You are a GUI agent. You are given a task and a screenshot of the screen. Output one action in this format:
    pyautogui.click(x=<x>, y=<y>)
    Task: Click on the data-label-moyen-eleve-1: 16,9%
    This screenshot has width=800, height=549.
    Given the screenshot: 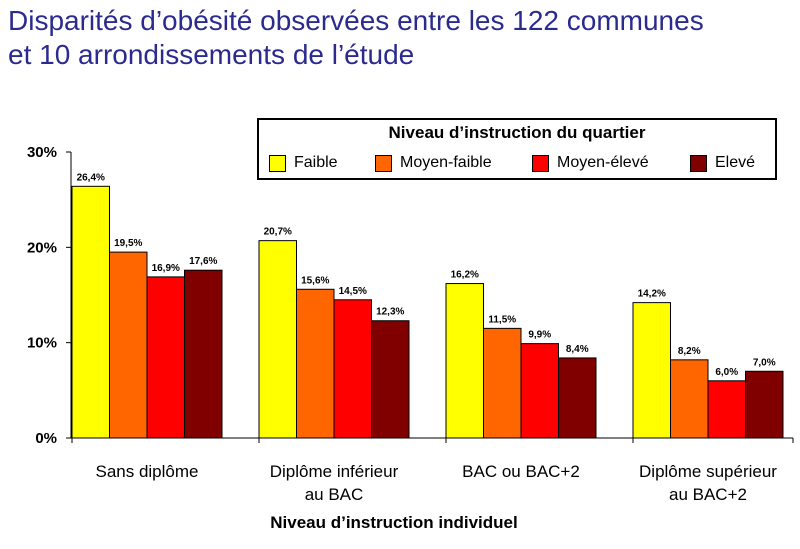 What is the action you would take?
    pyautogui.click(x=166, y=268)
    